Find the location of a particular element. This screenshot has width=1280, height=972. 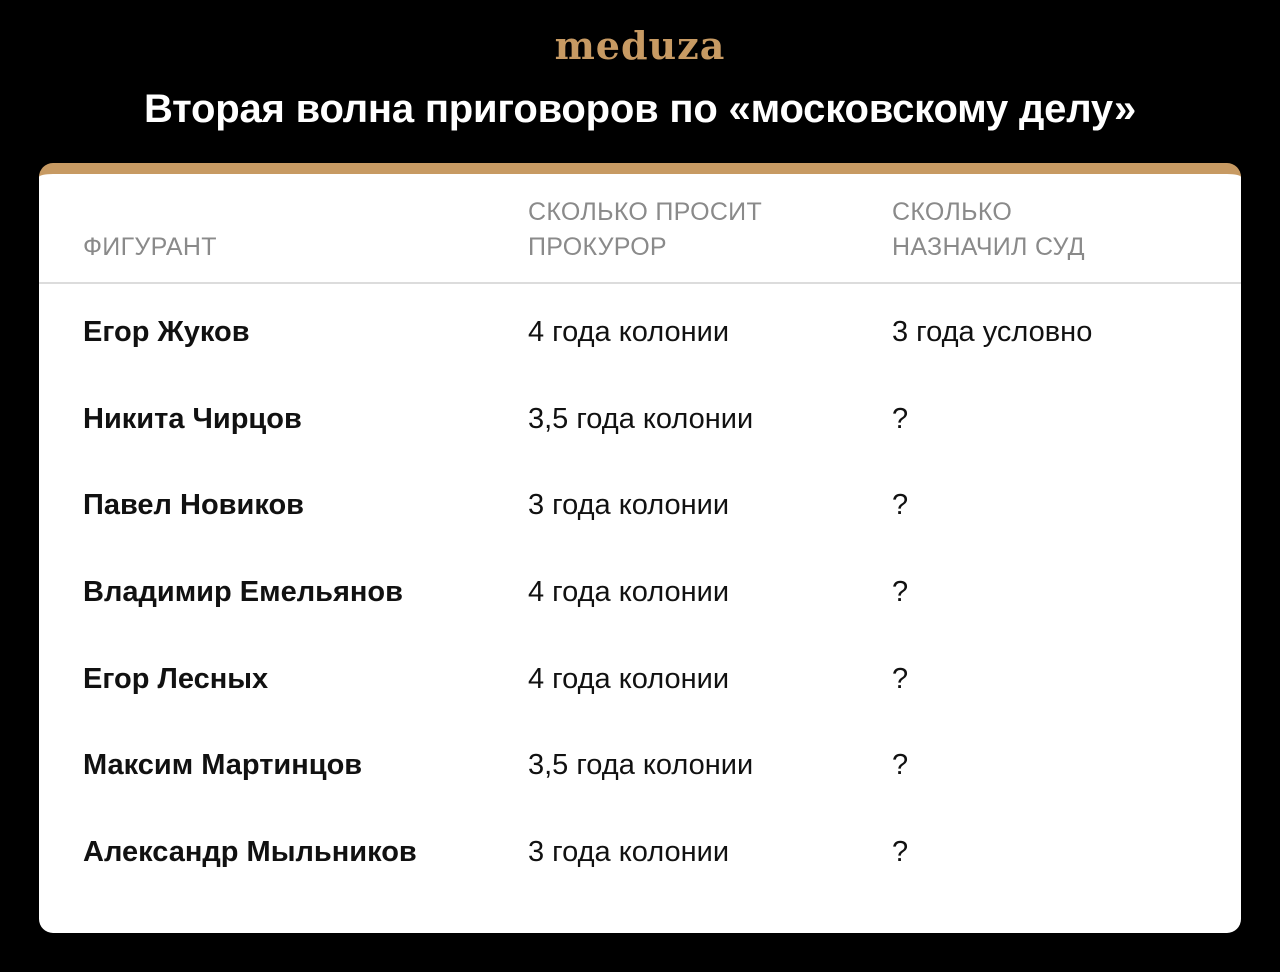

header-prosecutor-line-1: СКОЛЬКО ПРОСИТ is located at coordinates (645, 212).